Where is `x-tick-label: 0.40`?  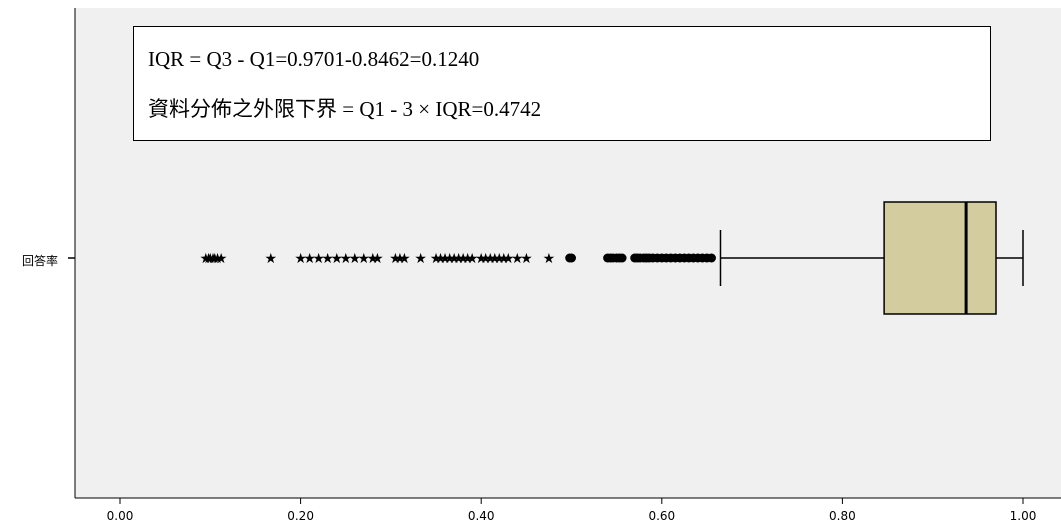
x-tick-label: 0.40 is located at coordinates (481, 516).